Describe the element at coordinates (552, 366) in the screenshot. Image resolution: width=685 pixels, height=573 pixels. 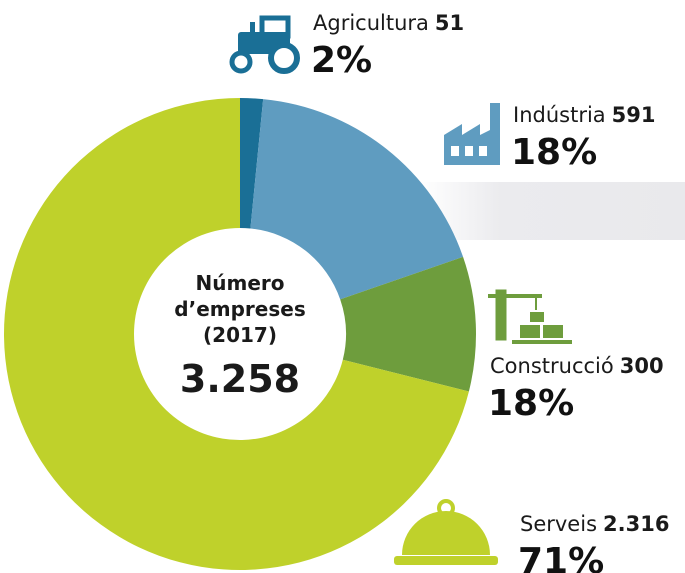
I see `category-name: Construcció` at that location.